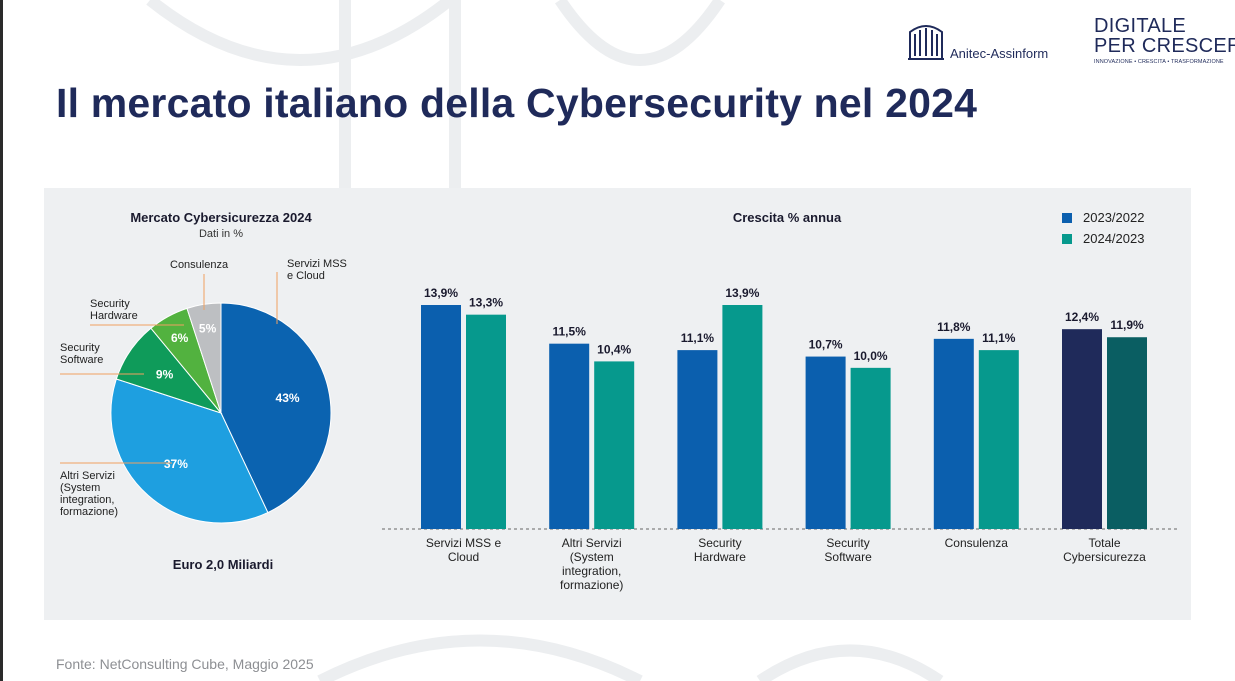 The height and width of the screenshot is (681, 1235). I want to click on bar-value-label: 11,5%, so click(570, 332).